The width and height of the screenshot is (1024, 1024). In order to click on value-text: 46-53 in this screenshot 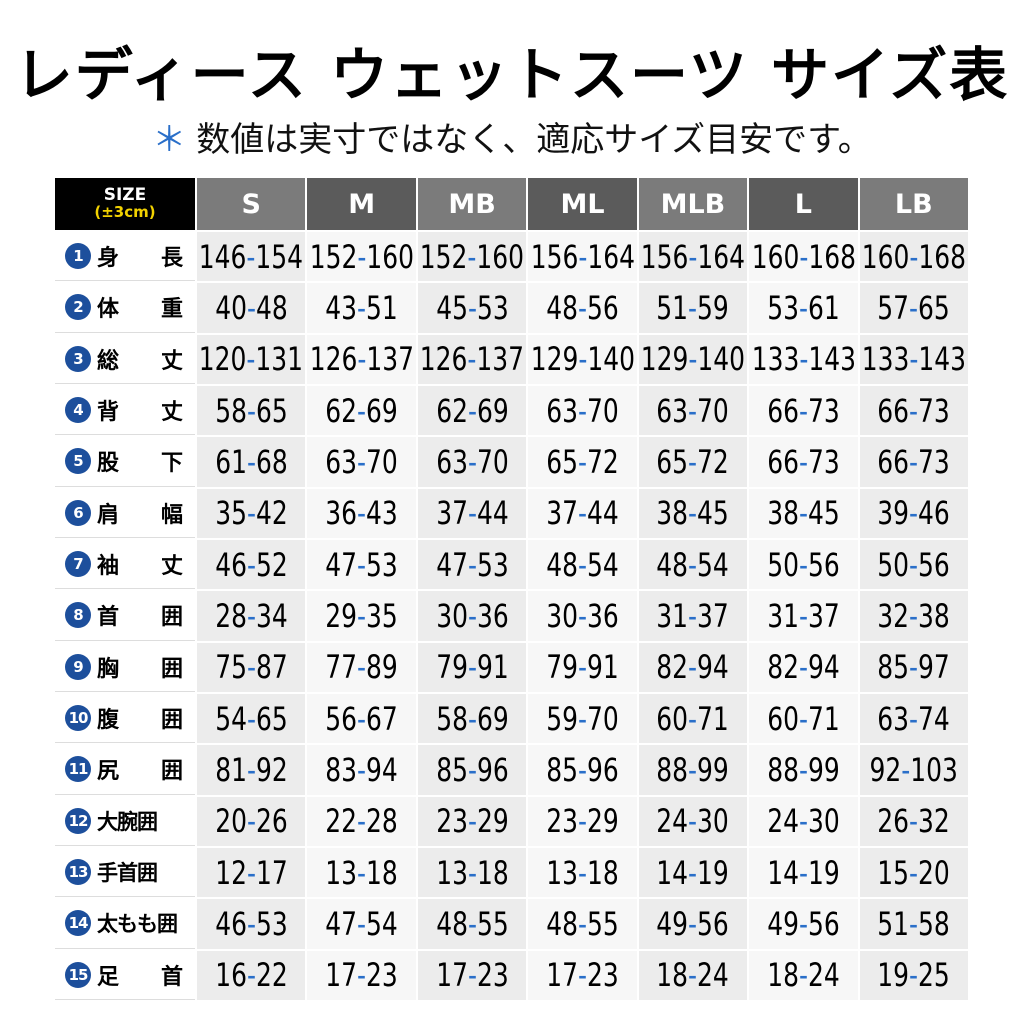, I will do `click(251, 923)`.